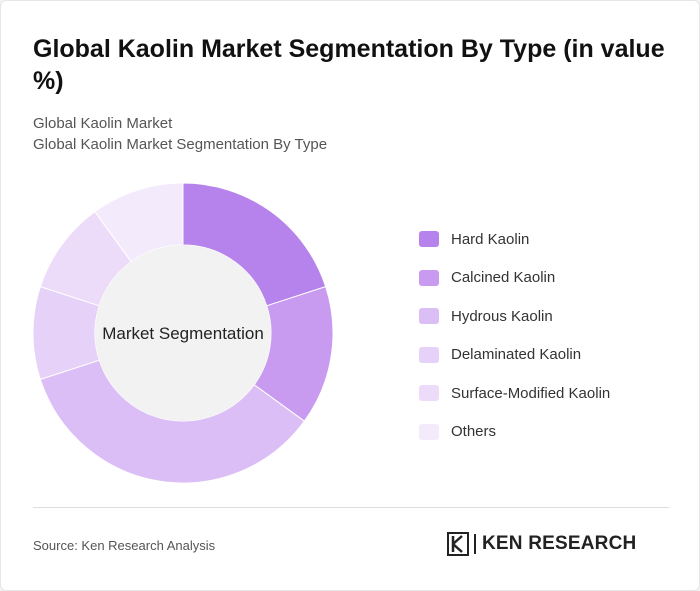 This screenshot has height=591, width=700. What do you see at coordinates (103, 123) in the screenshot?
I see `chart-subtitle-market: Global Kaolin Market` at bounding box center [103, 123].